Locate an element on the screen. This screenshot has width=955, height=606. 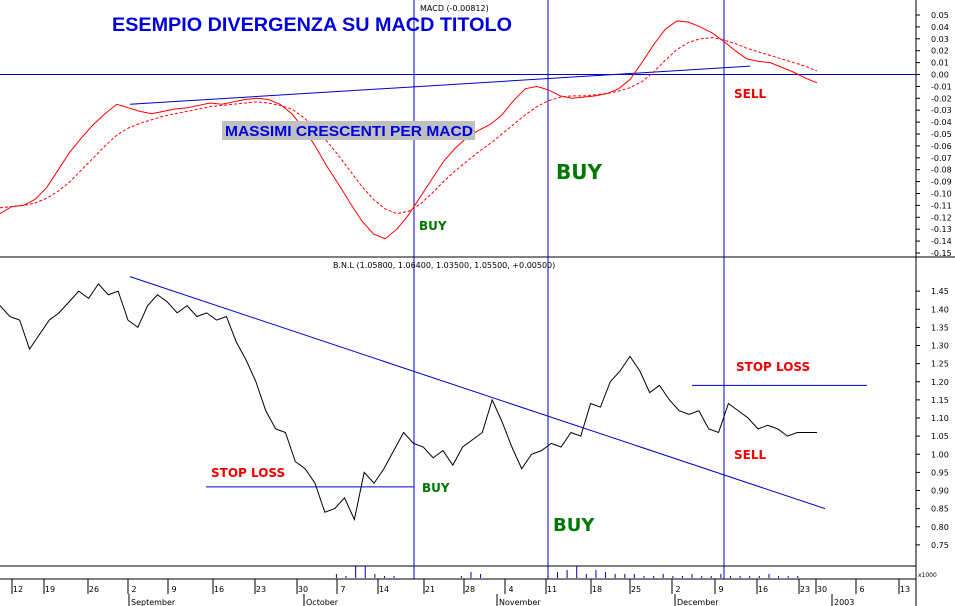
price-y-tick-label: 1.15 is located at coordinates (940, 400).